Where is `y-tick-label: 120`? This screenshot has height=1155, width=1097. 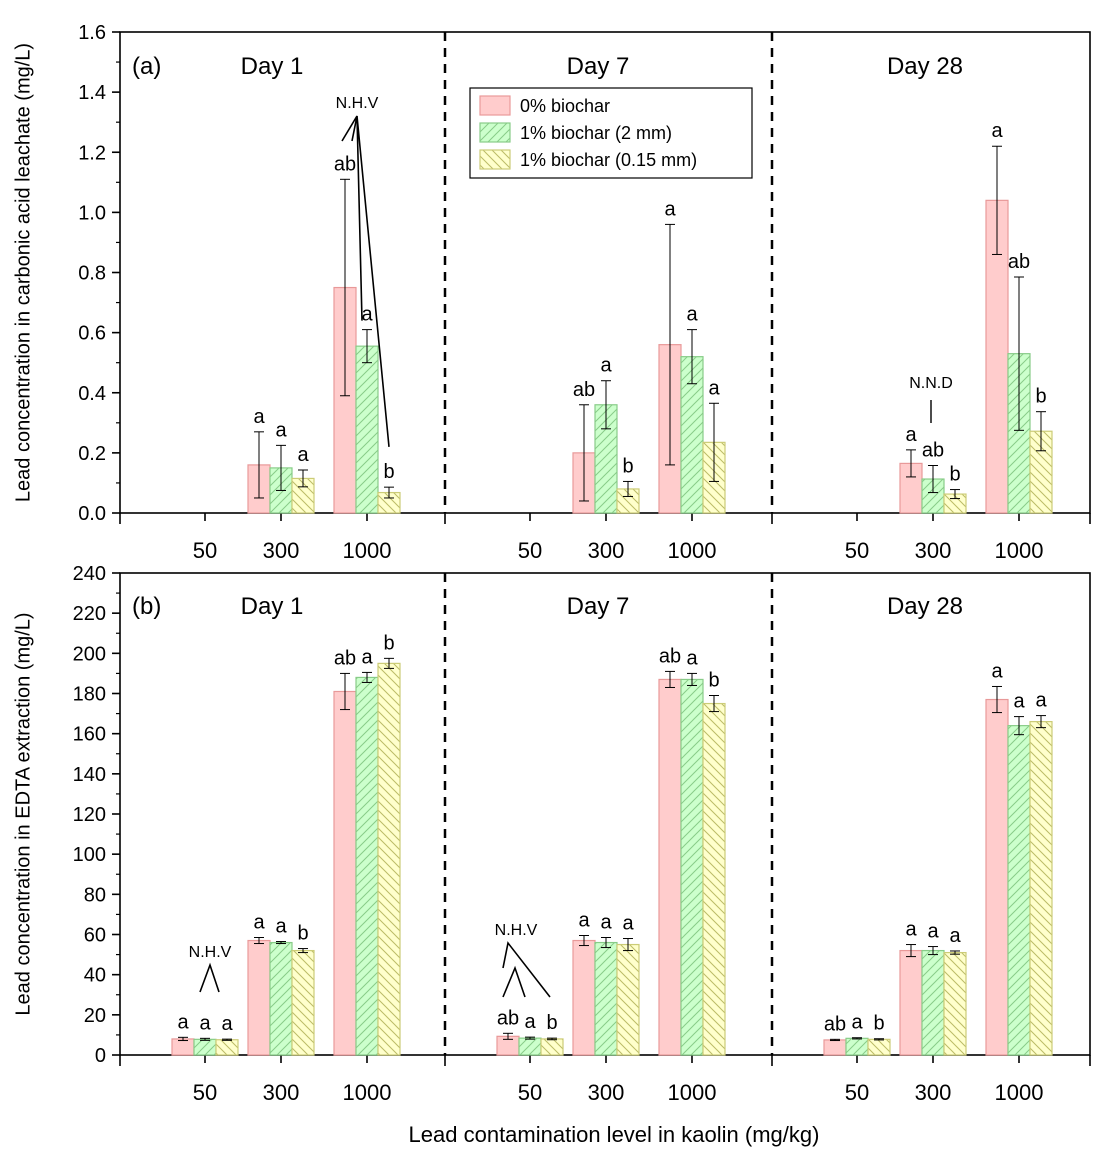 y-tick-label: 120 is located at coordinates (89, 815).